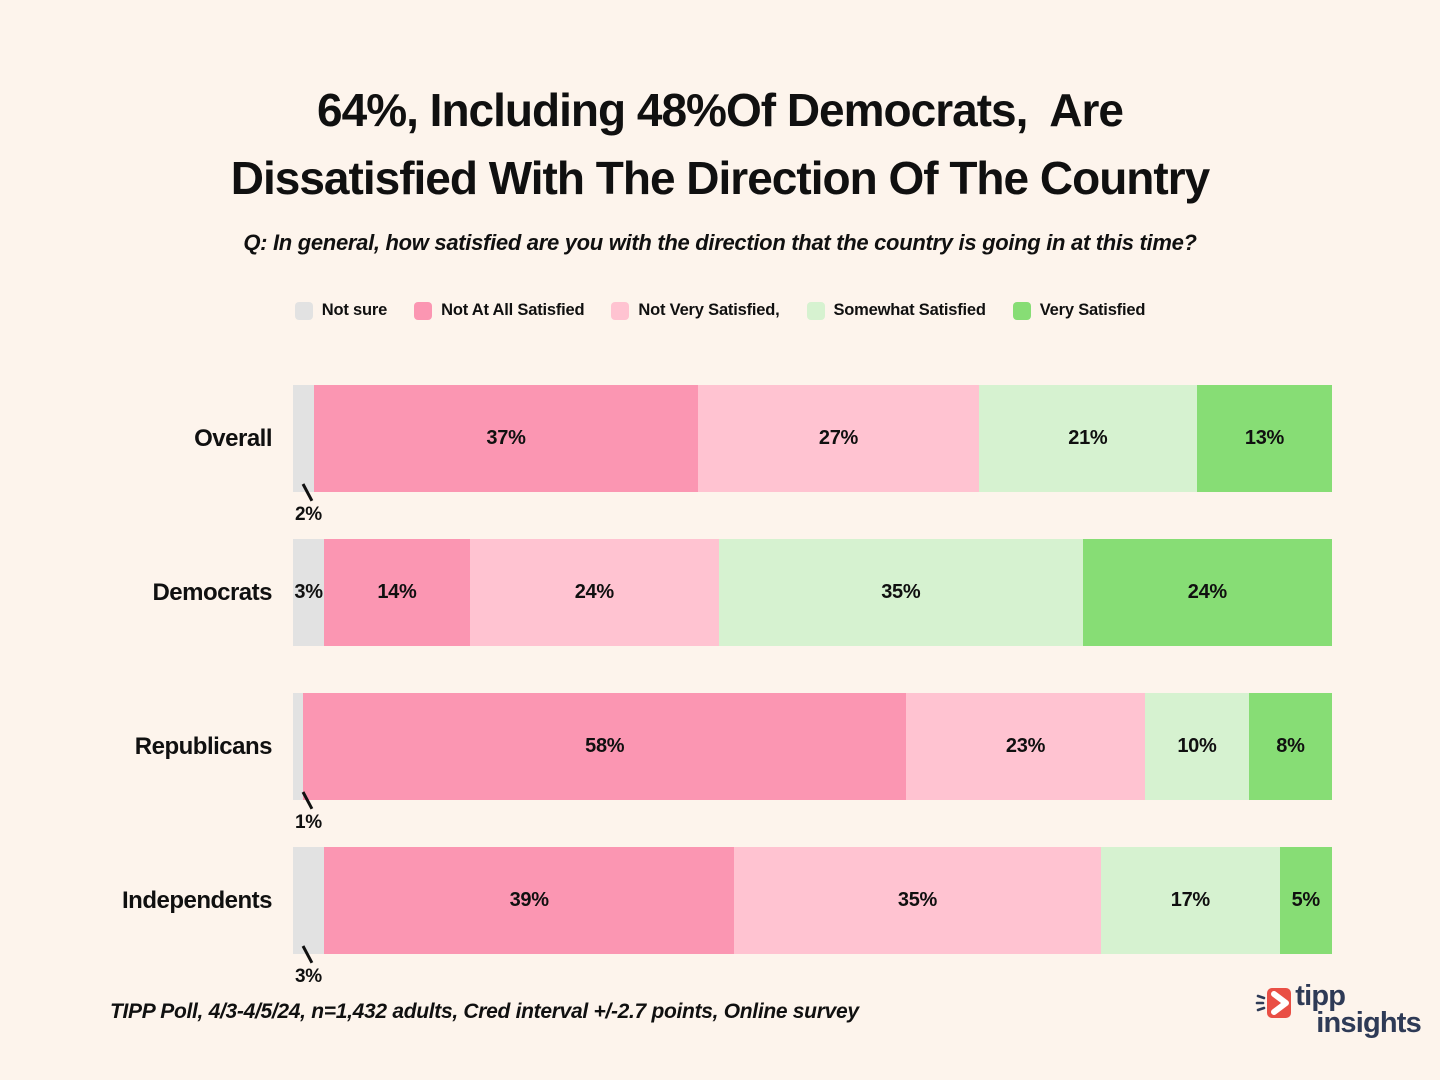 The height and width of the screenshot is (1080, 1440). I want to click on bar-segment: 58%, so click(605, 746).